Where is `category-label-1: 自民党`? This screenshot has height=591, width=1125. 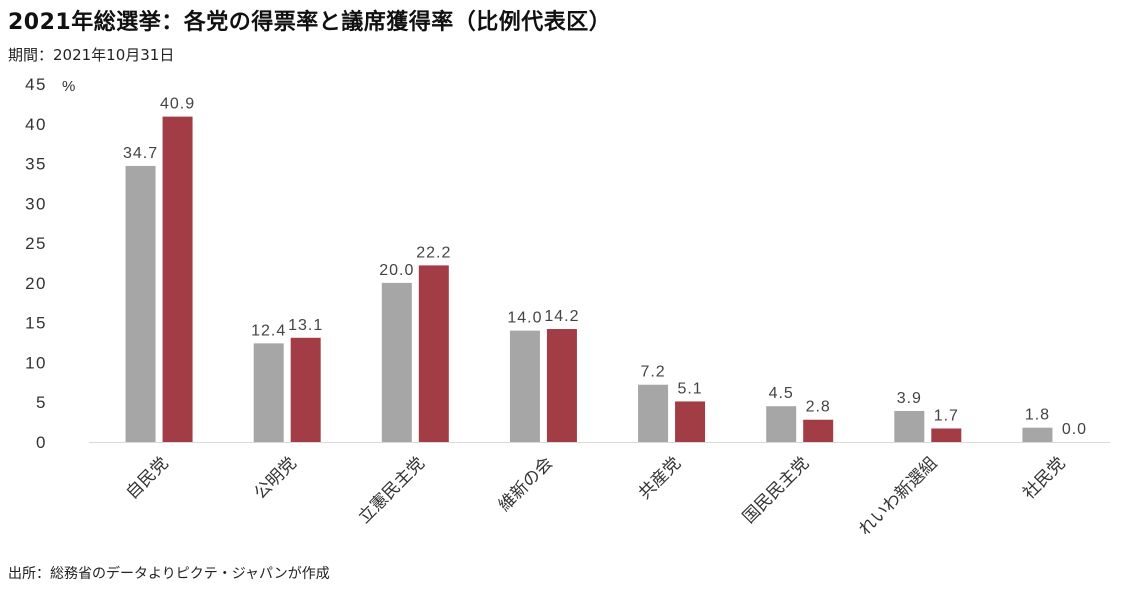
category-label-1: 自民党 is located at coordinates (147, 478).